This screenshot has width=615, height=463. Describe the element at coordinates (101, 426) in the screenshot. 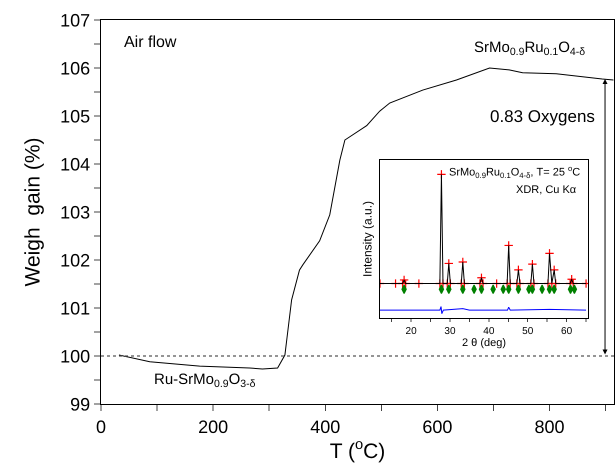

I see `x-tick-label: 0` at that location.